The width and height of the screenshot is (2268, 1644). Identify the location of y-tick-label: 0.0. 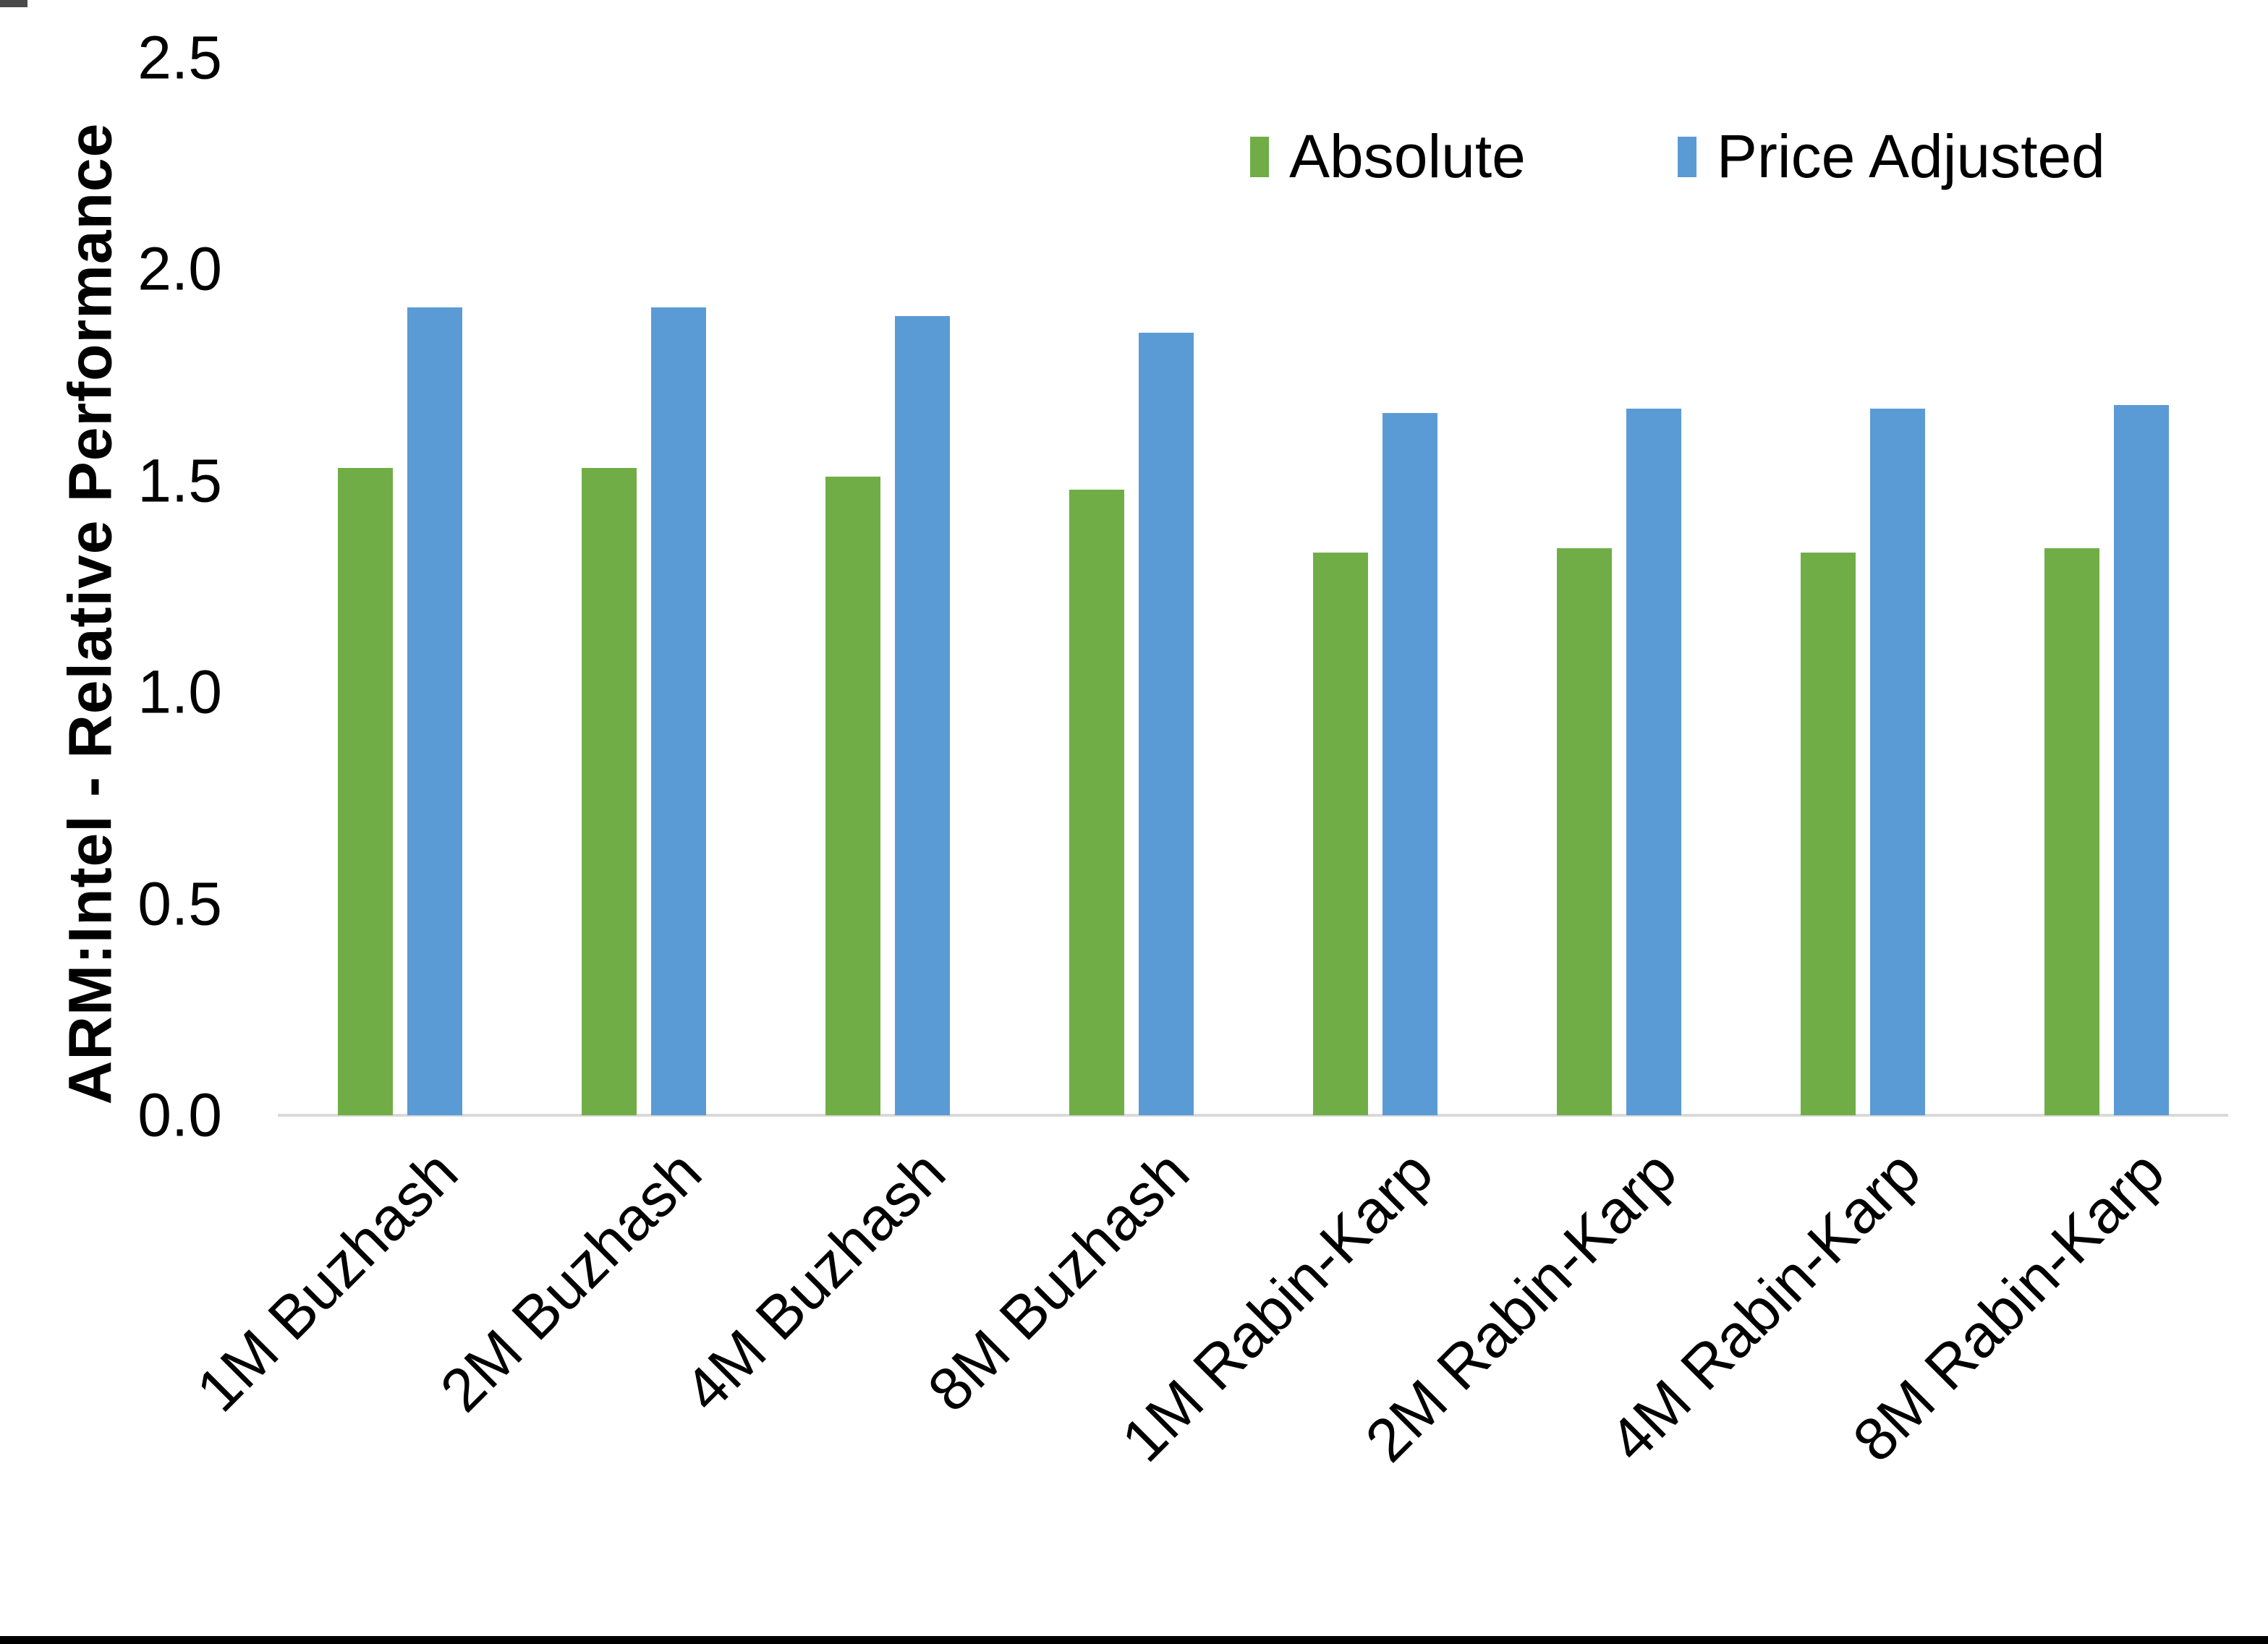
(179, 1115).